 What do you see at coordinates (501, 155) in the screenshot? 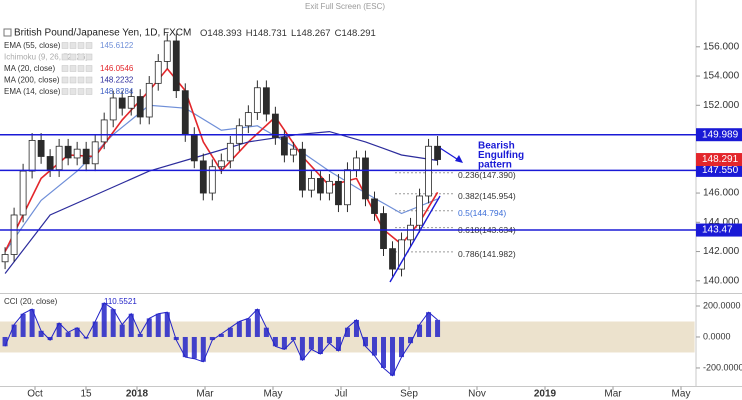
I see `annotation-text: Engulfing` at bounding box center [501, 155].